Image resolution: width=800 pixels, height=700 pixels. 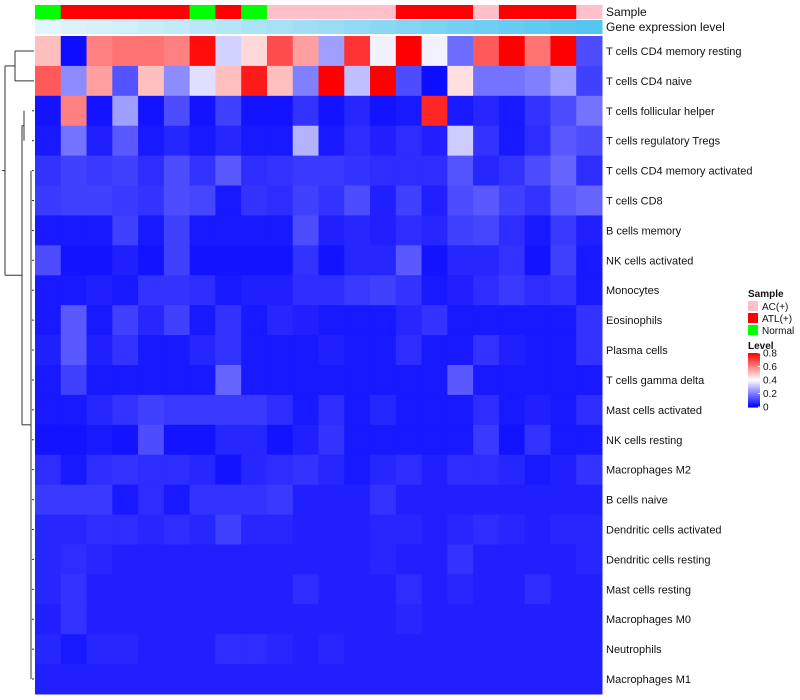 What do you see at coordinates (665, 27) in the screenshot?
I see `annotation-label-expression: Gene expression level` at bounding box center [665, 27].